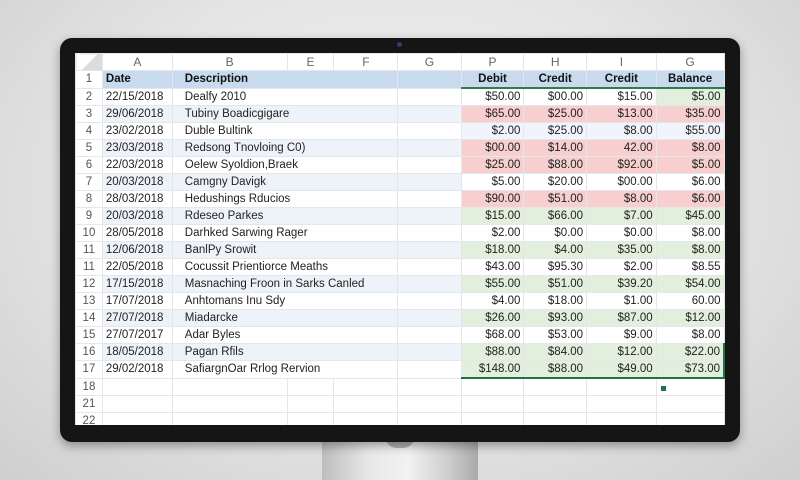 The image size is (800, 480). Describe the element at coordinates (89, 318) in the screenshot. I see `row-number: 14` at that location.